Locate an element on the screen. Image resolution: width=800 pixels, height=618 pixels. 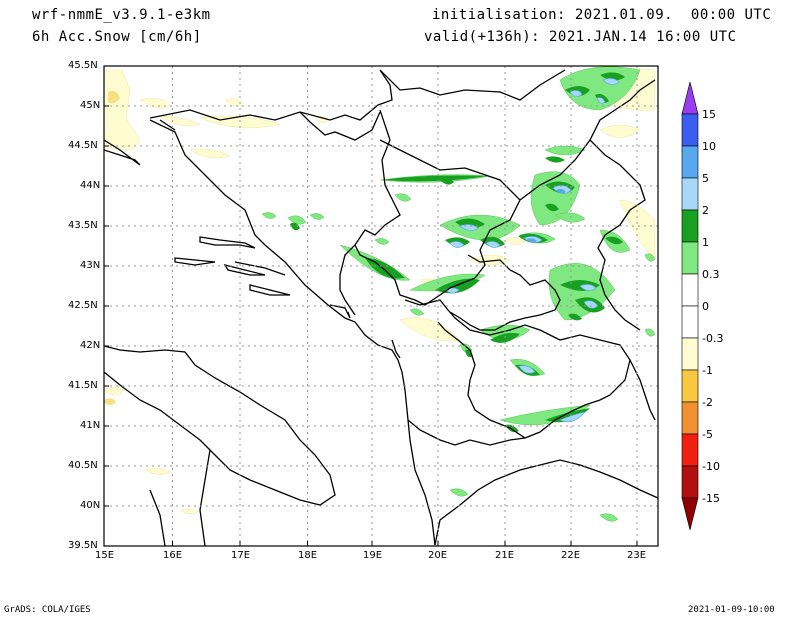
colorbar-label: 5 is located at coordinates (705, 178).